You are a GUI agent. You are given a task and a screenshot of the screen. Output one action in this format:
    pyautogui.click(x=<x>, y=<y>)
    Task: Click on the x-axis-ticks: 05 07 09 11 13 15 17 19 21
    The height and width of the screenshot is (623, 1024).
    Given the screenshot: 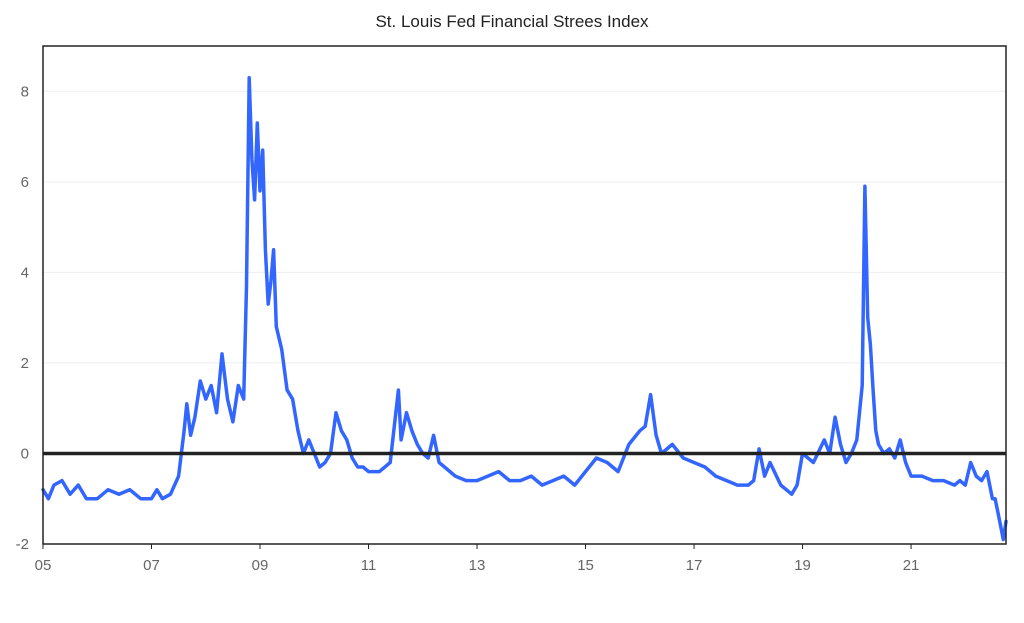 What is the action you would take?
    pyautogui.click(x=477, y=559)
    